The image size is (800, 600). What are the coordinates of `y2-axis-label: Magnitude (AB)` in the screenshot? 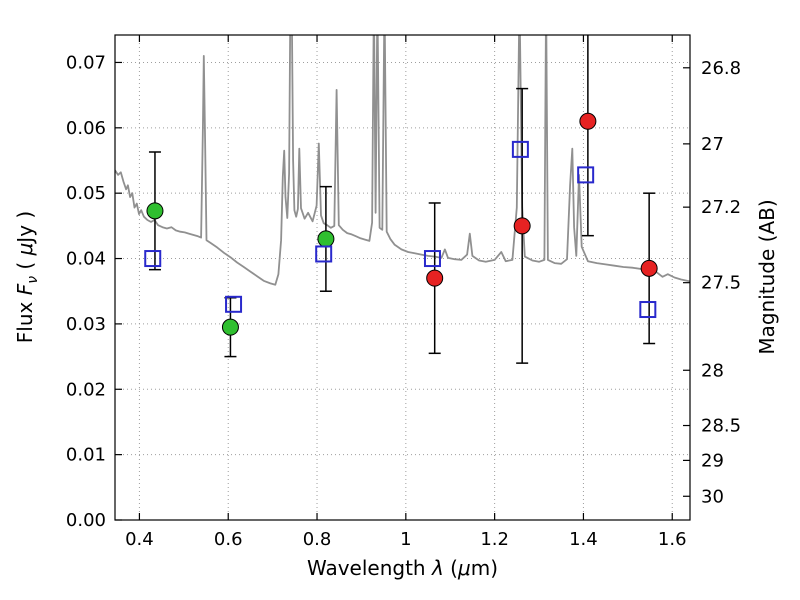 It's located at (767, 277).